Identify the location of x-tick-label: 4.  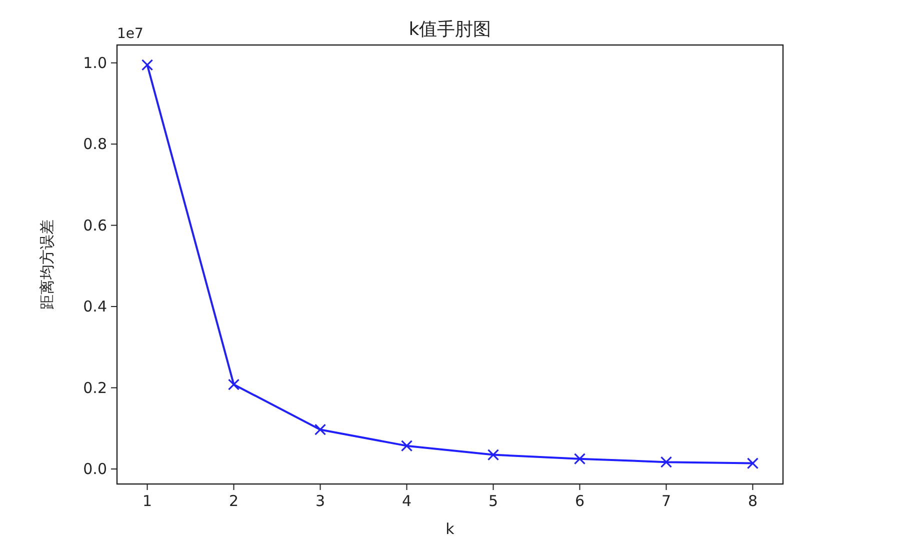
(407, 501).